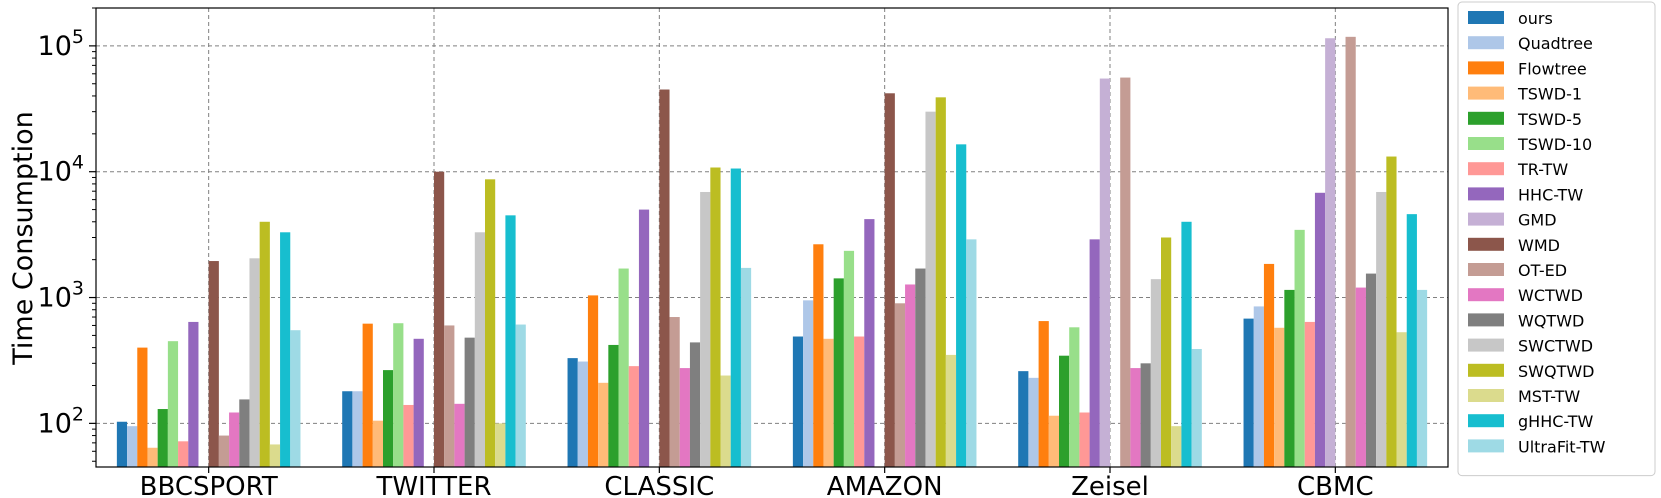 This screenshot has height=498, width=1661. I want to click on legend-label: WQTWD, so click(1551, 320).